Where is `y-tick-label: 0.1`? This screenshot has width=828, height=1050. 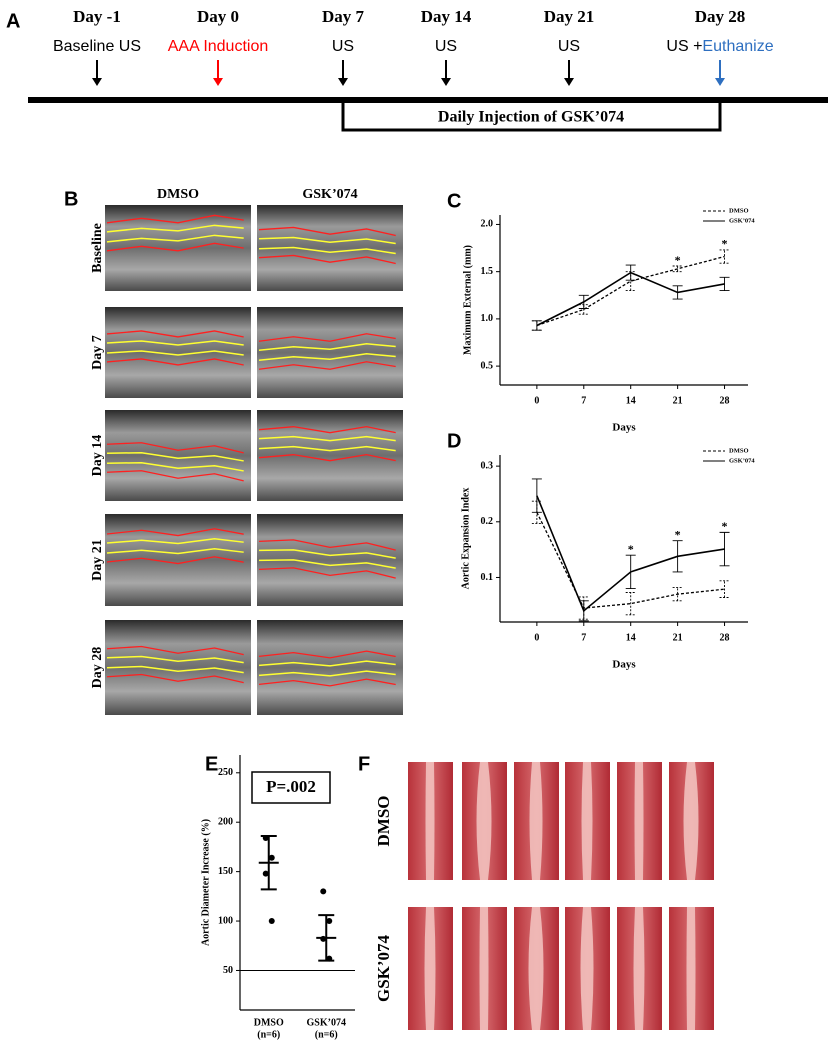 y-tick-label: 0.1 is located at coordinates (487, 577).